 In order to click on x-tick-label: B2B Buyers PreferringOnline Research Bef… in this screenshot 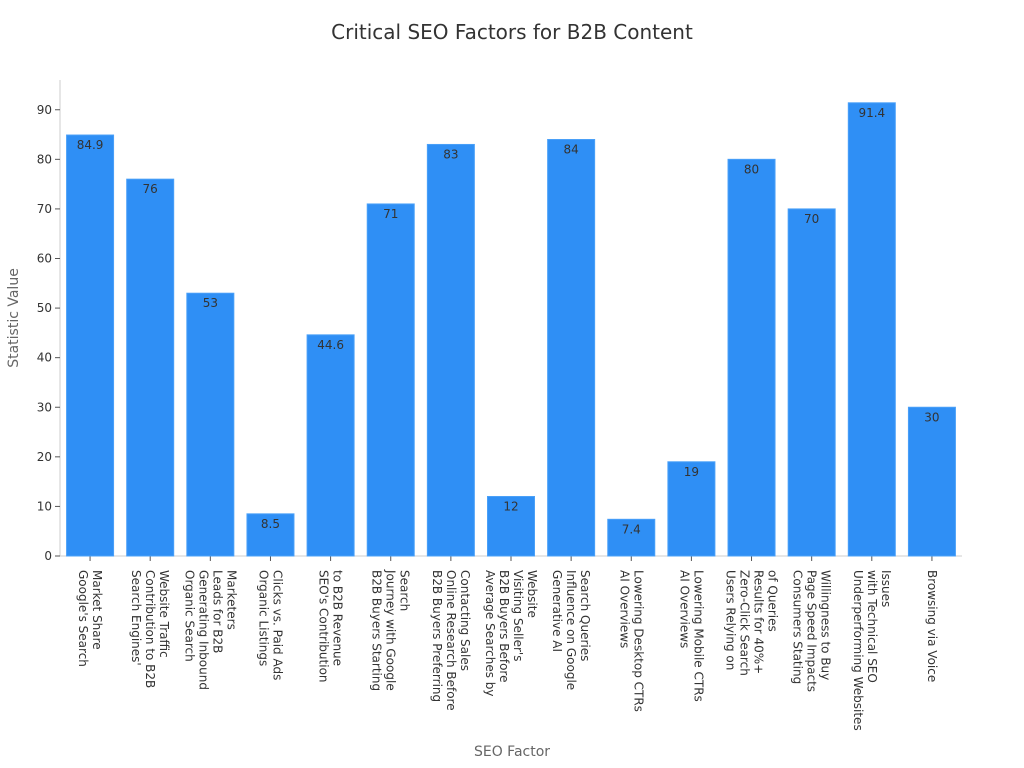, I will do `click(451, 640)`.